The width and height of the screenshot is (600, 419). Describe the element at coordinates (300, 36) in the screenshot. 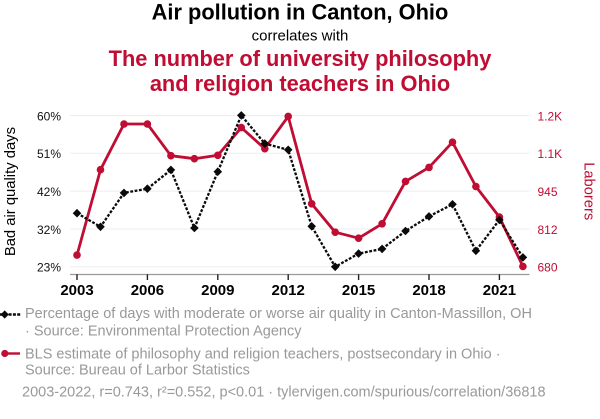

I see `svg-text: correlates with` at that location.